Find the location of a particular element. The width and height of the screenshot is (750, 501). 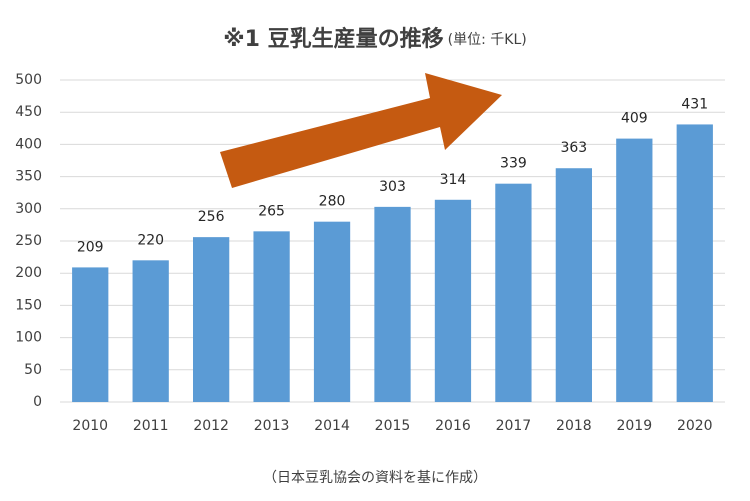

y-tick-label: 50 is located at coordinates (33, 370).